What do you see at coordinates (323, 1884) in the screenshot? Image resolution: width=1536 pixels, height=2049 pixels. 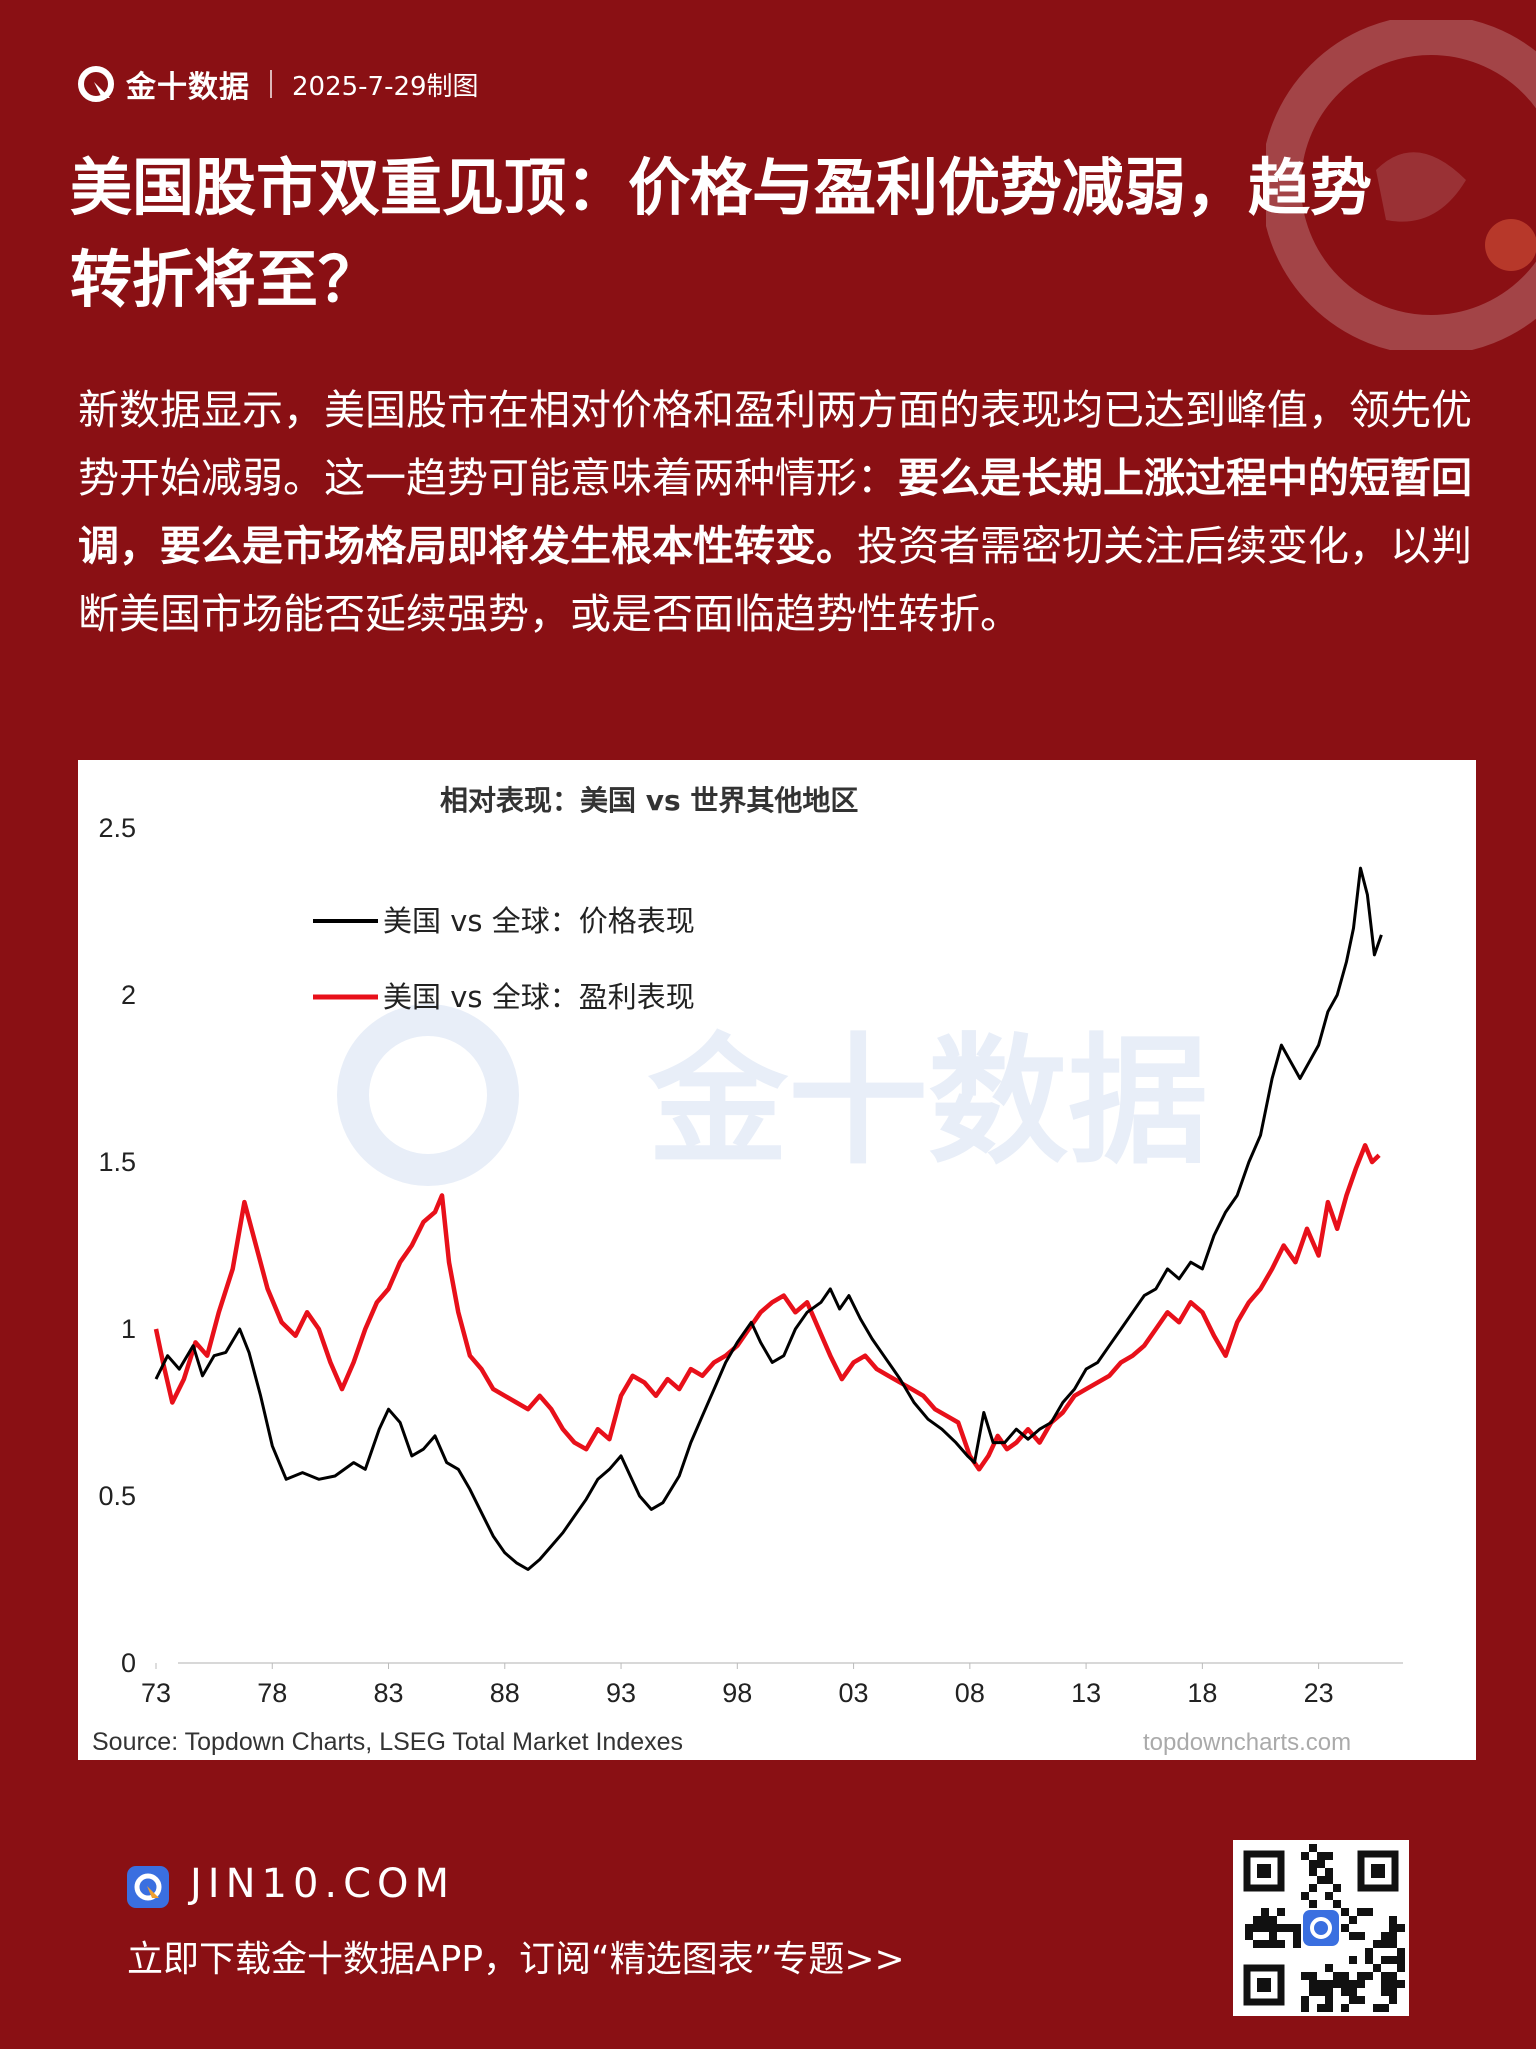 I see `site-url: JIN10.COM` at bounding box center [323, 1884].